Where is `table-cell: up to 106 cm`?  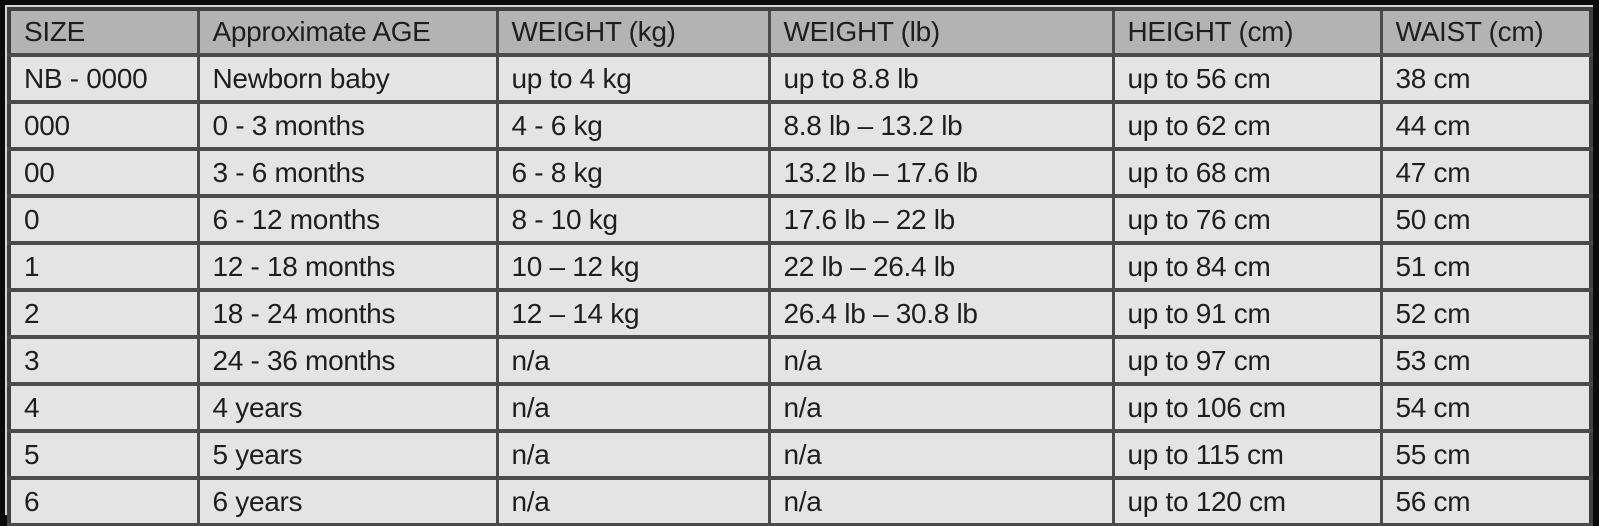 table-cell: up to 106 cm is located at coordinates (1247, 407).